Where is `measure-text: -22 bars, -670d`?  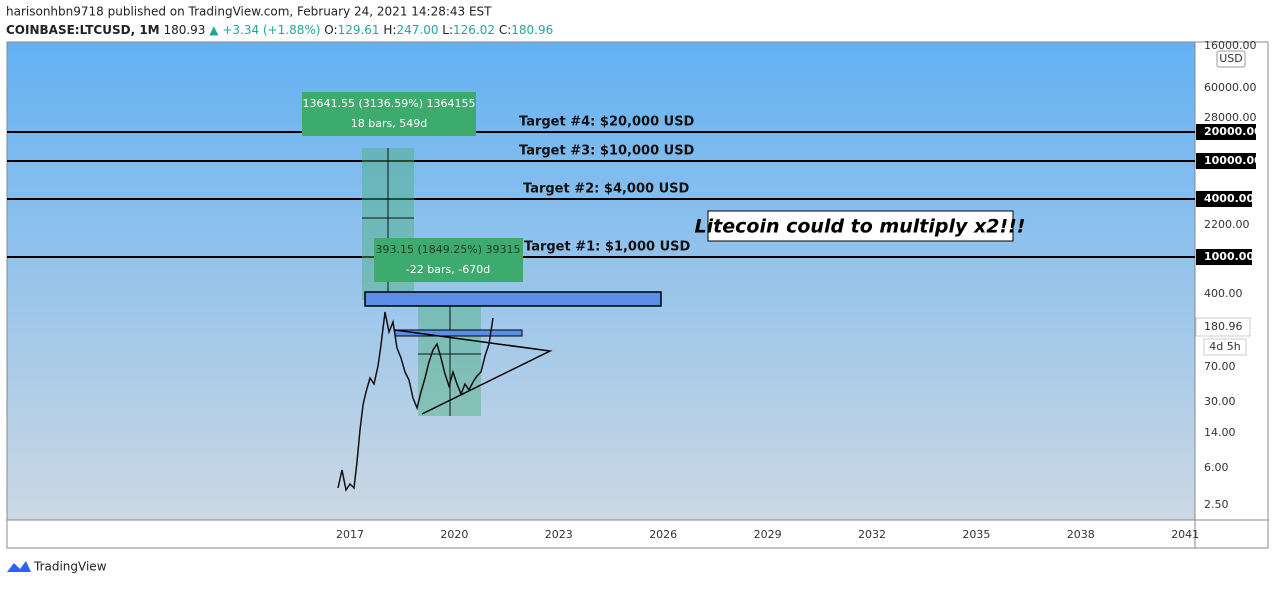 measure-text: -22 bars, -670d is located at coordinates (448, 269).